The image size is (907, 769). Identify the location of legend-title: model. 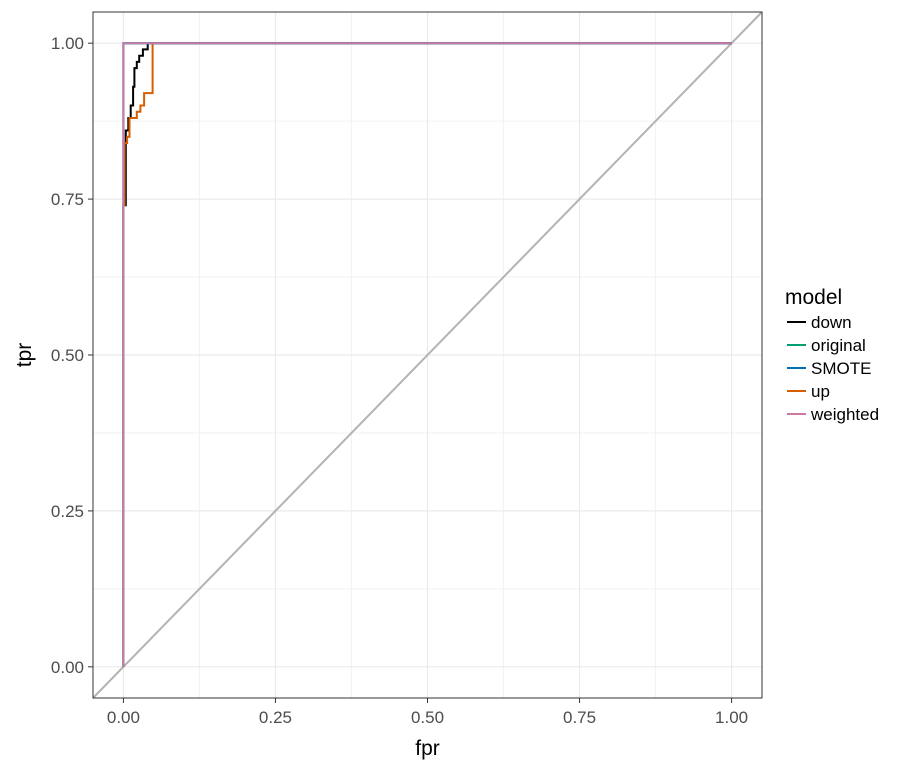
(813, 297).